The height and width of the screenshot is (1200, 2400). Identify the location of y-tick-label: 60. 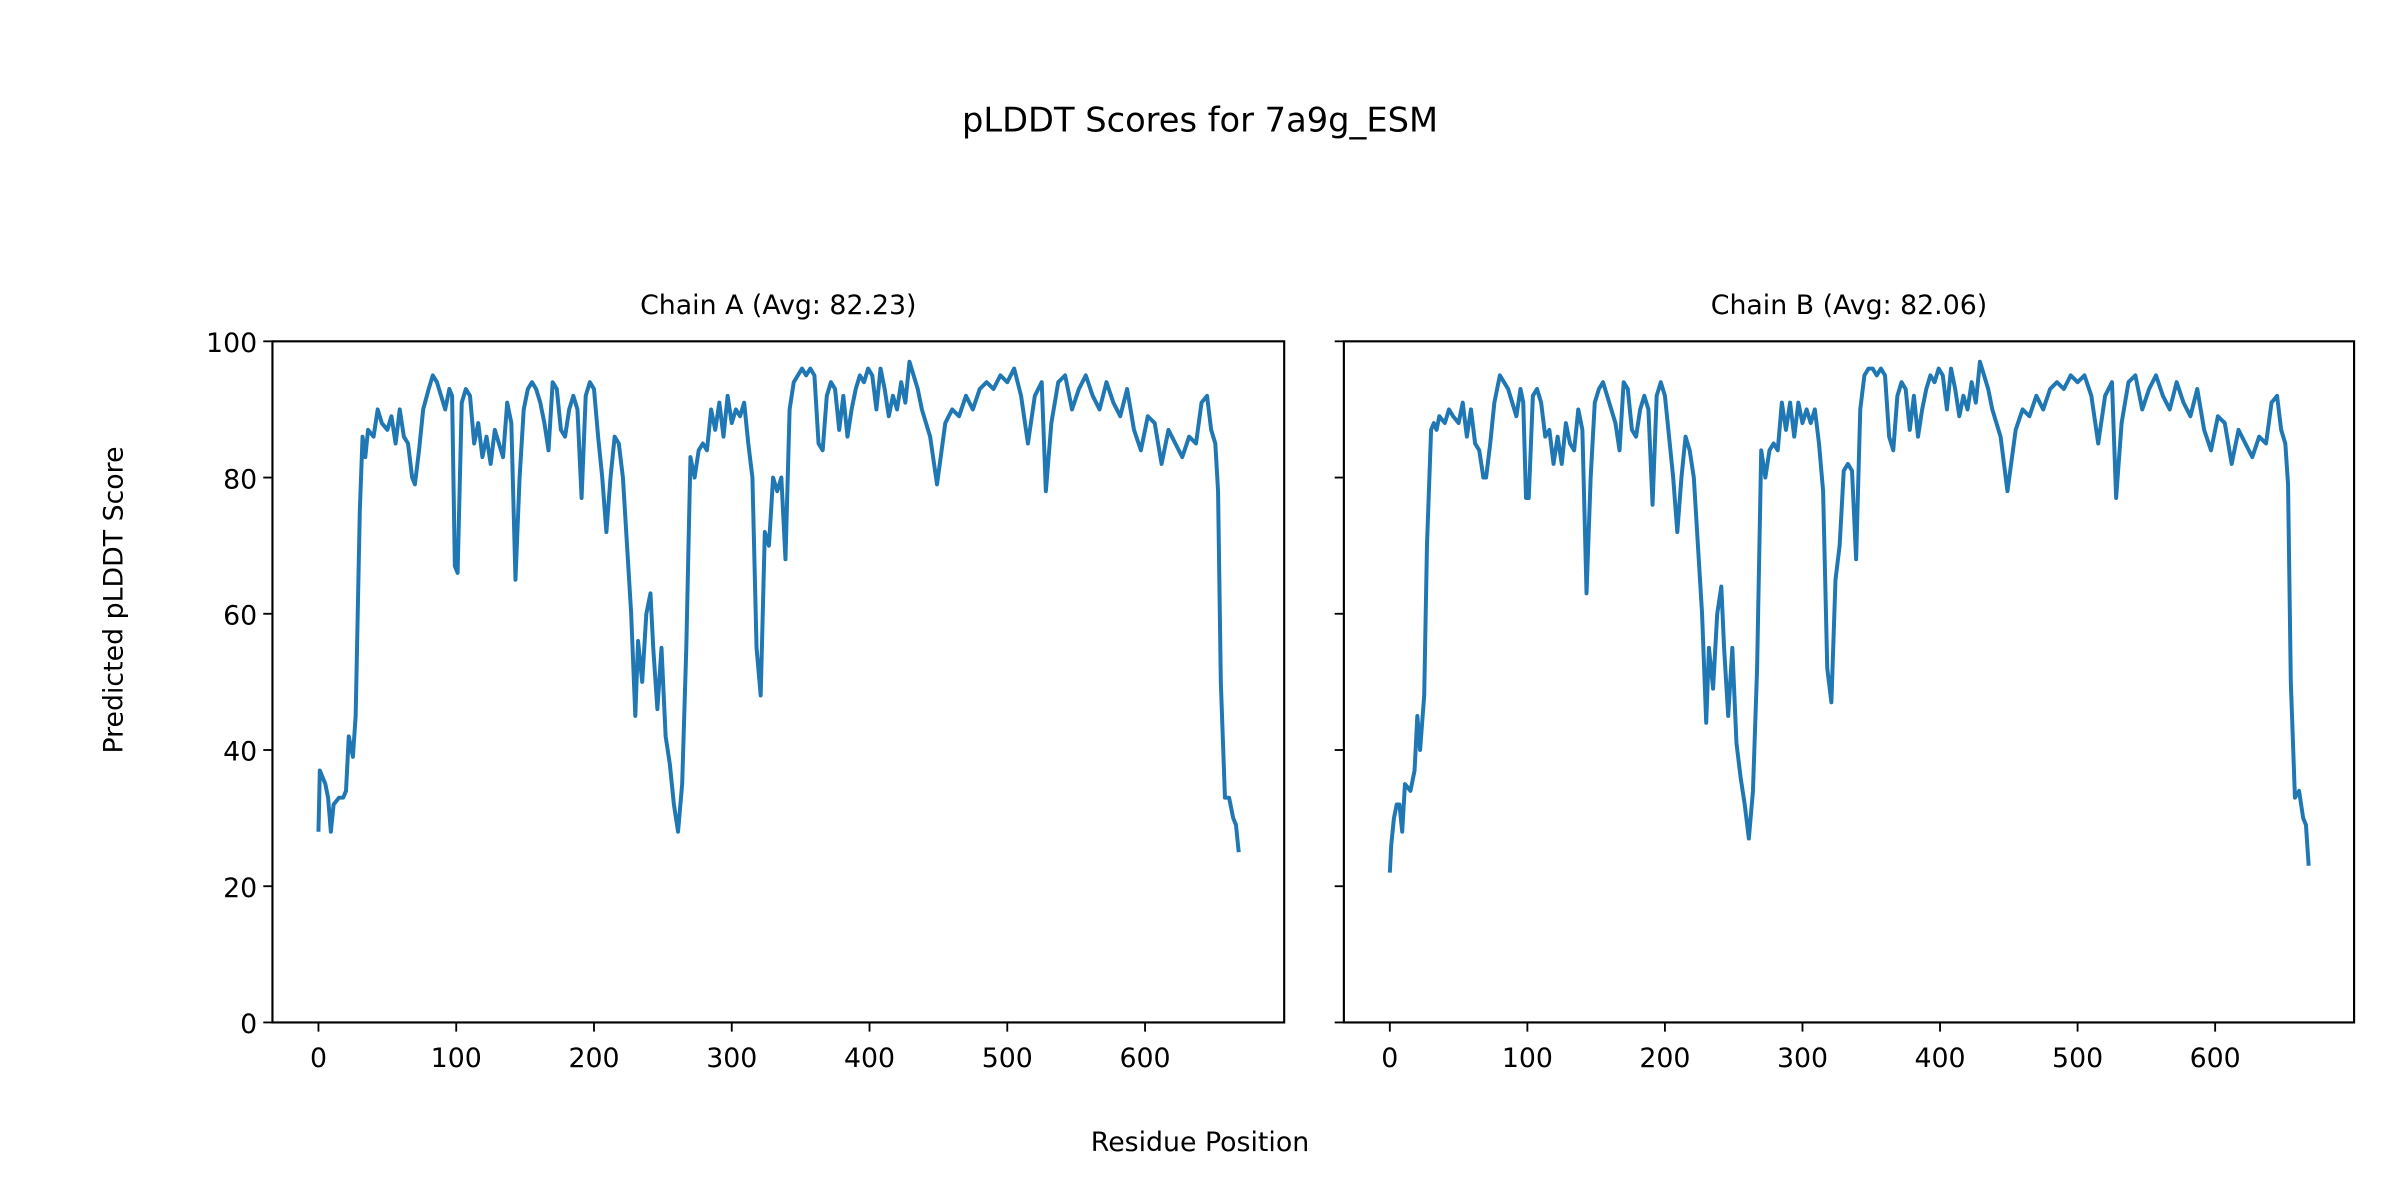
(240, 615).